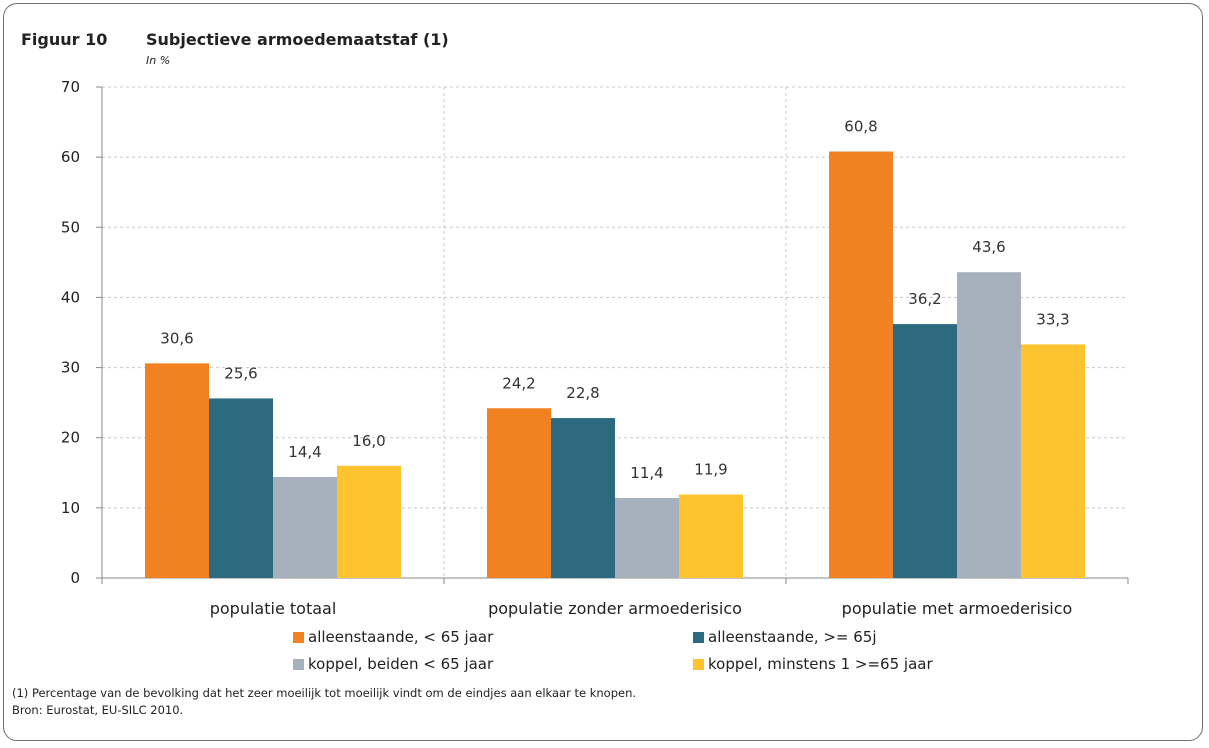 The width and height of the screenshot is (1209, 748). Describe the element at coordinates (646, 473) in the screenshot. I see `data-label: 11,4` at that location.